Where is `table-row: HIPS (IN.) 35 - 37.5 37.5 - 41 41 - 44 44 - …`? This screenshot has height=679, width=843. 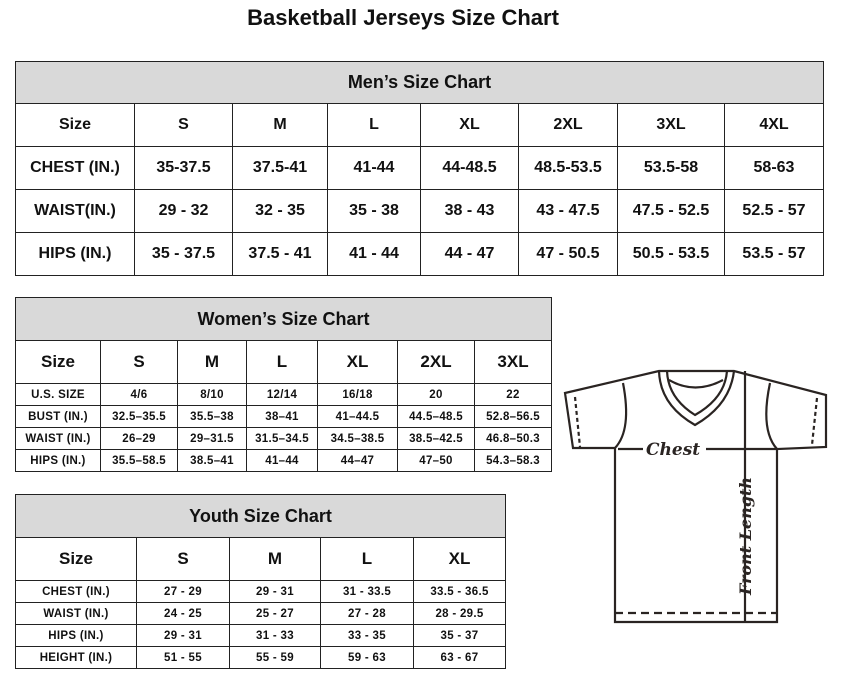
table-row: HIPS (IN.) 35 - 37.5 37.5 - 41 41 - 44 44 - … is located at coordinates (419, 254).